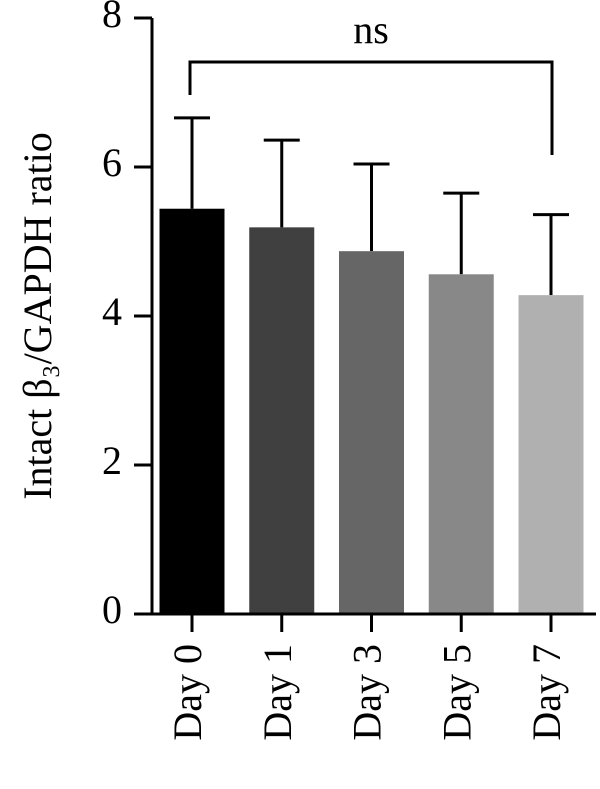 Image resolution: width=600 pixels, height=789 pixels. What do you see at coordinates (37, 316) in the screenshot?
I see `y-axis-label: Intact β₃/GAPDH ratio` at bounding box center [37, 316].